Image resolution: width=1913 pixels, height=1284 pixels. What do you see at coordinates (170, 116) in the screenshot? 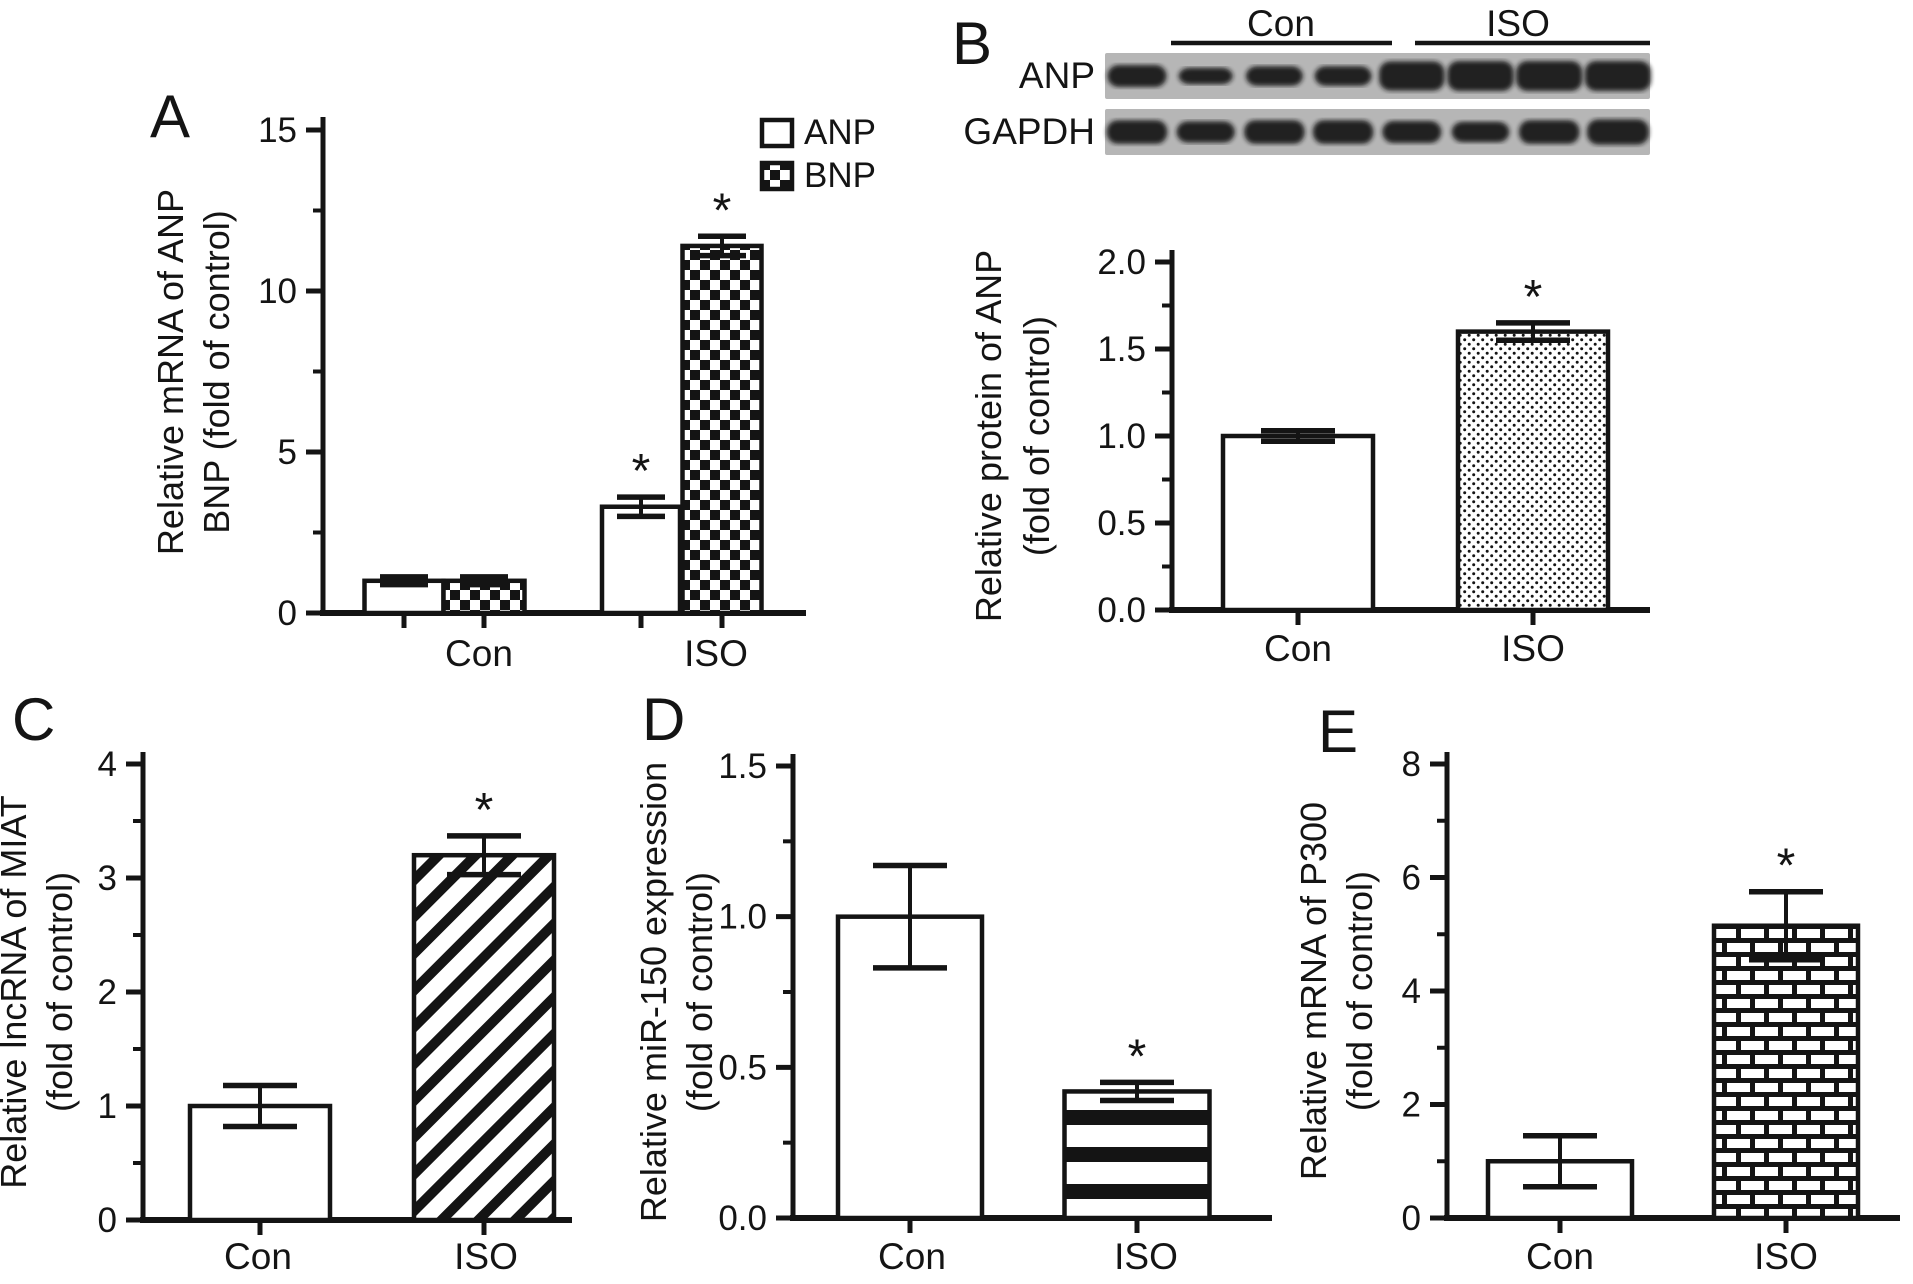
I see `panel-letter-A: A` at bounding box center [170, 116].